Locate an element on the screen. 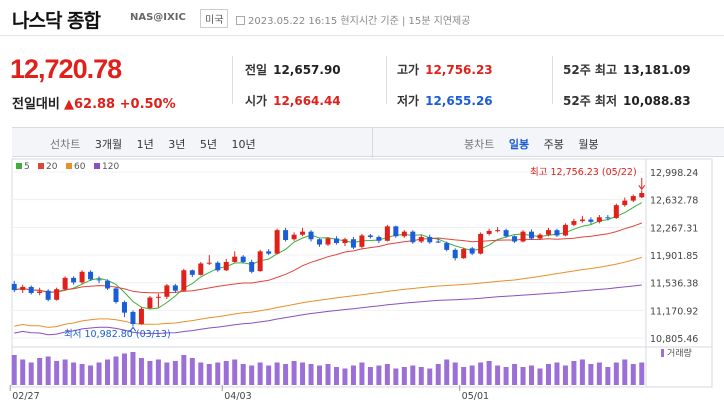  x-tick-label: 04/03 is located at coordinates (237, 396).